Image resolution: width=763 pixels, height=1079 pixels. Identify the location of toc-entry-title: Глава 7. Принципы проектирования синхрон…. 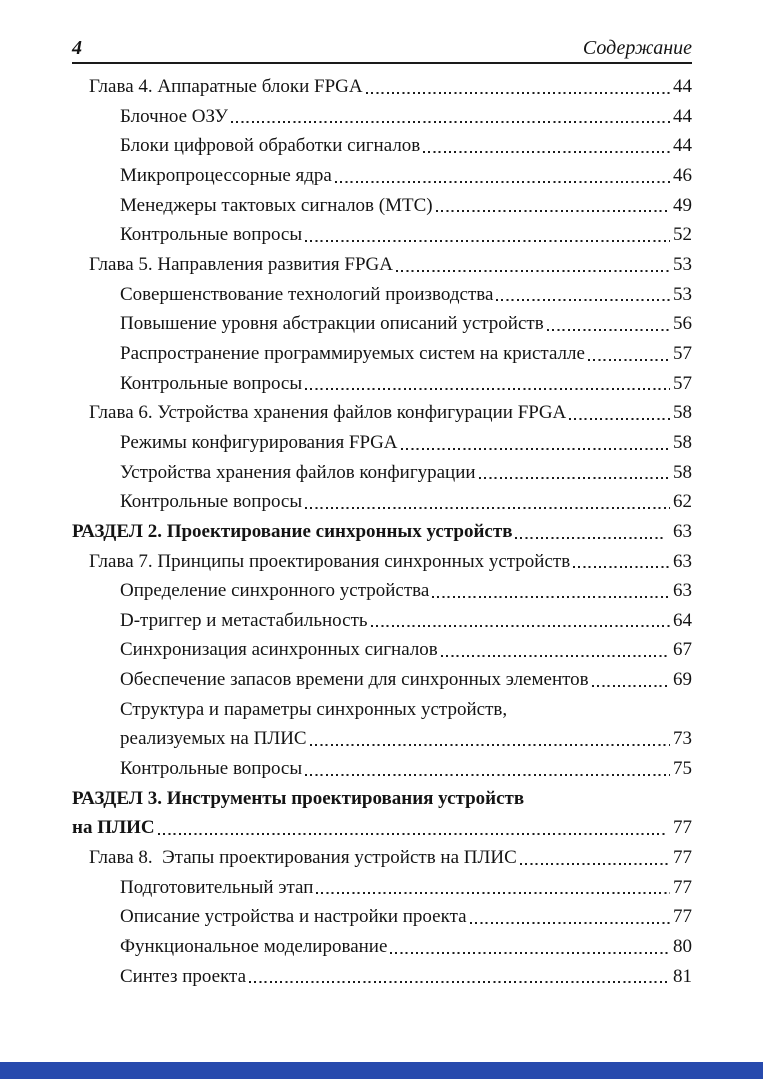
(330, 561).